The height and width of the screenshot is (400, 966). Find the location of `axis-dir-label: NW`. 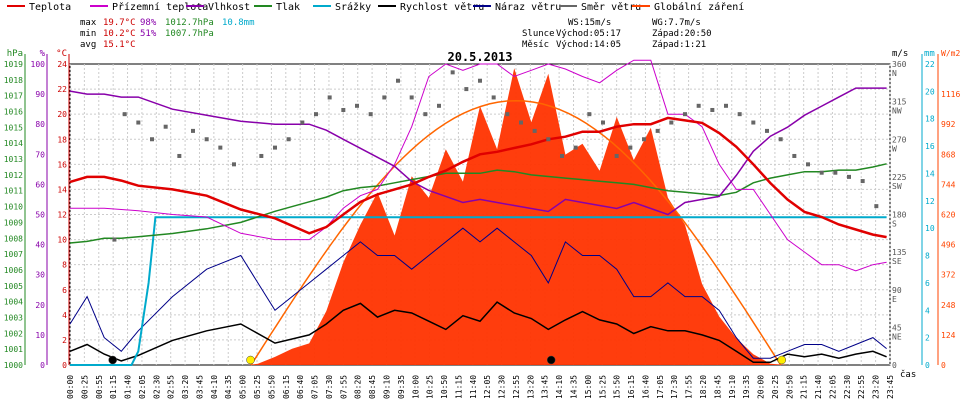

axis-dir-label: NW is located at coordinates (897, 111).